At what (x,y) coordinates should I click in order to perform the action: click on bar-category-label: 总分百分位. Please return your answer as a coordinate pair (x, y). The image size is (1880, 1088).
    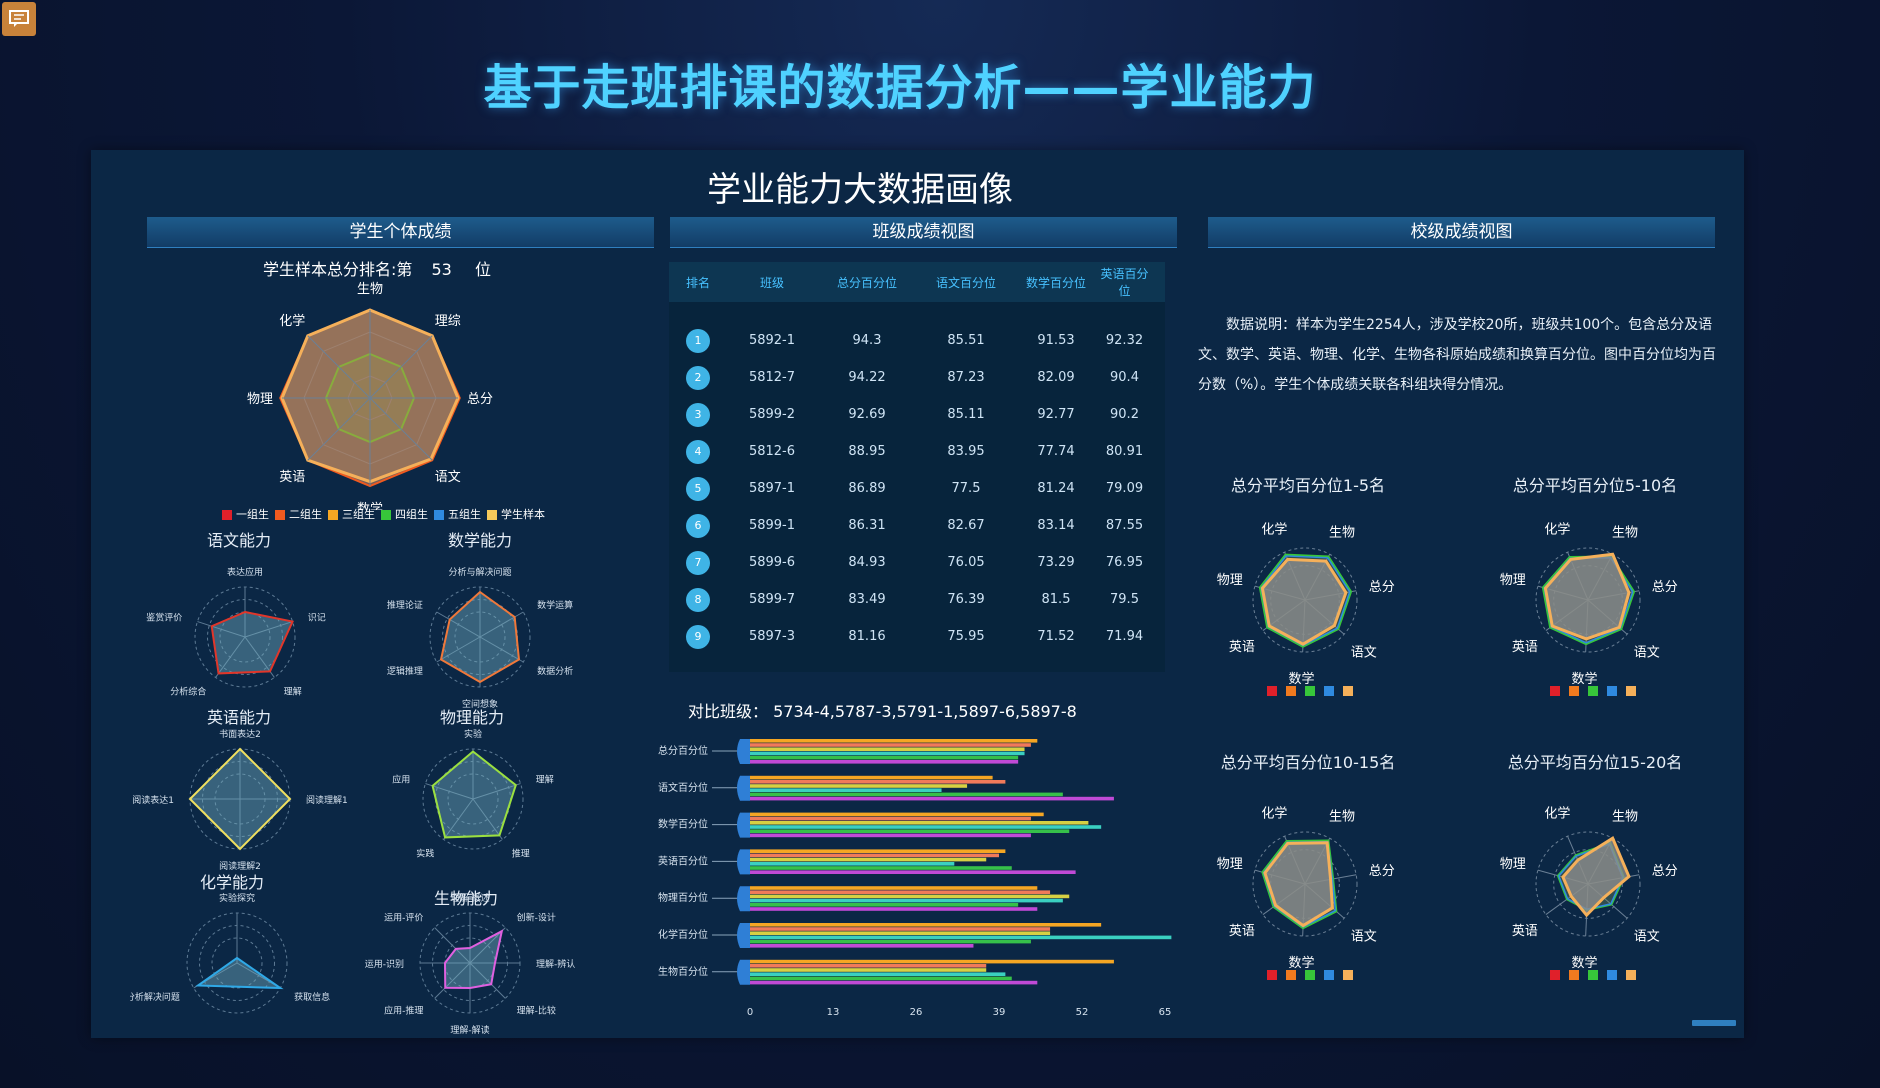
    Looking at the image, I should click on (683, 750).